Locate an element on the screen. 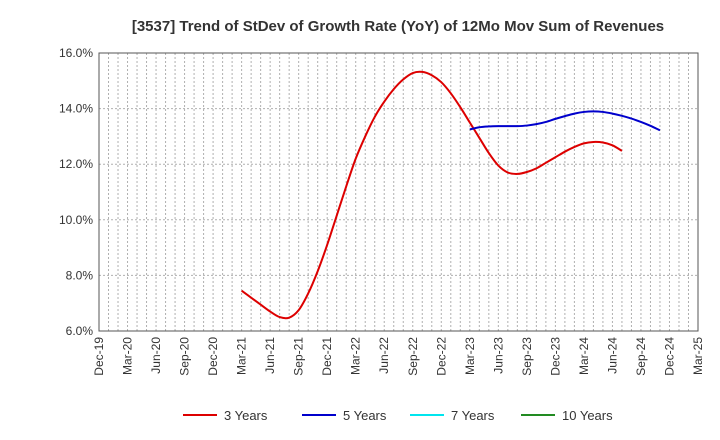 The height and width of the screenshot is (440, 720). x-tick-label: Mar-22 is located at coordinates (356, 356).